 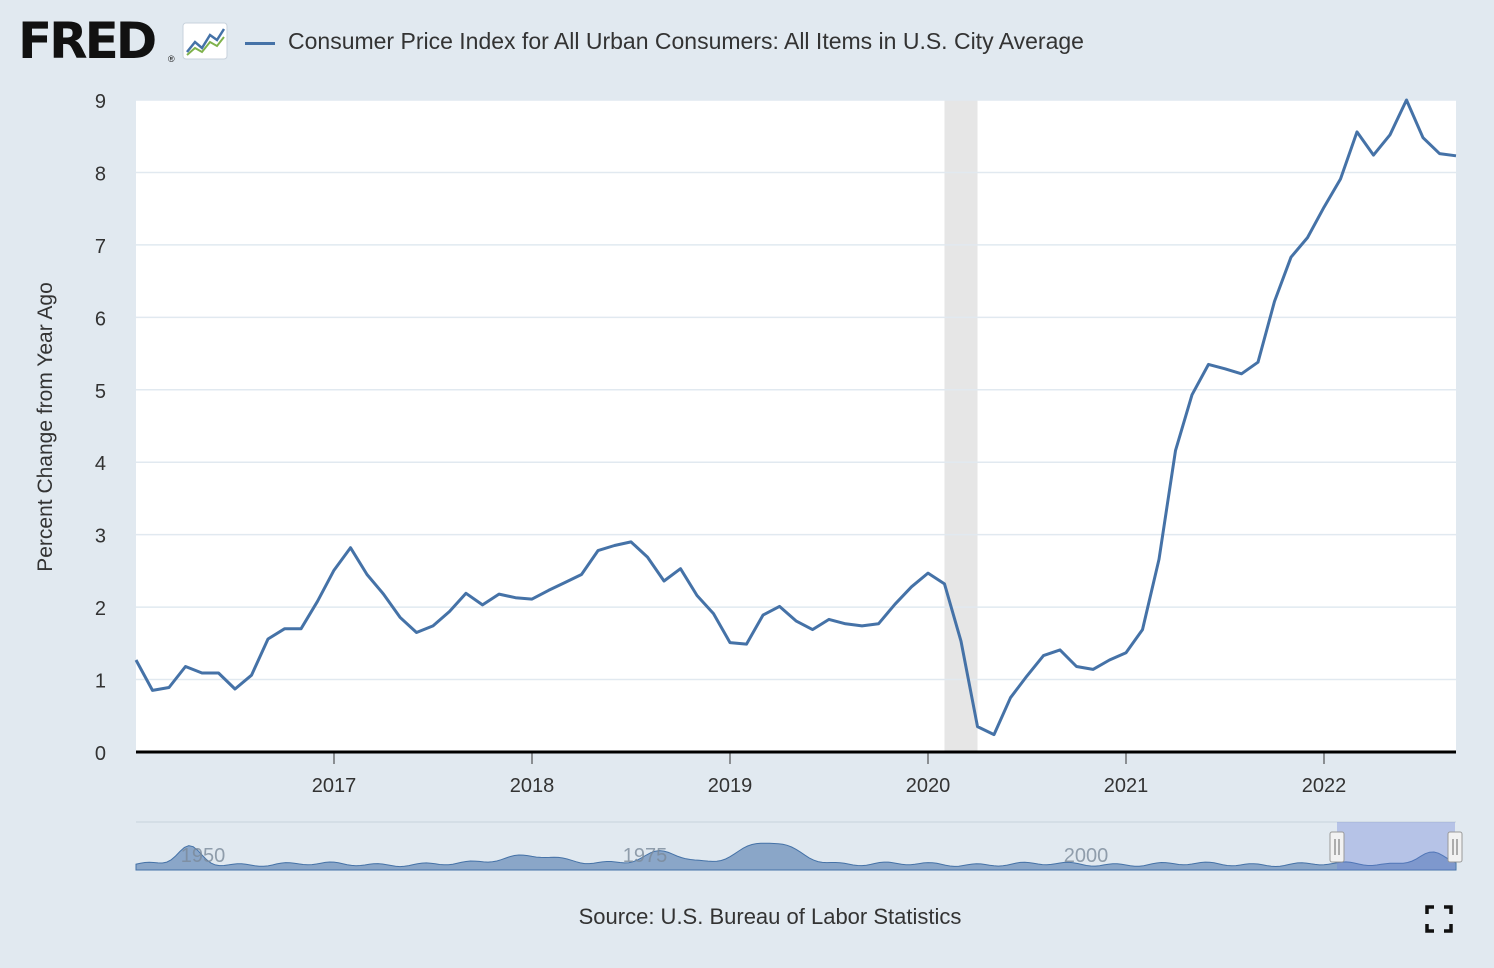 What do you see at coordinates (100, 464) in the screenshot?
I see `y-tick-label: 4` at bounding box center [100, 464].